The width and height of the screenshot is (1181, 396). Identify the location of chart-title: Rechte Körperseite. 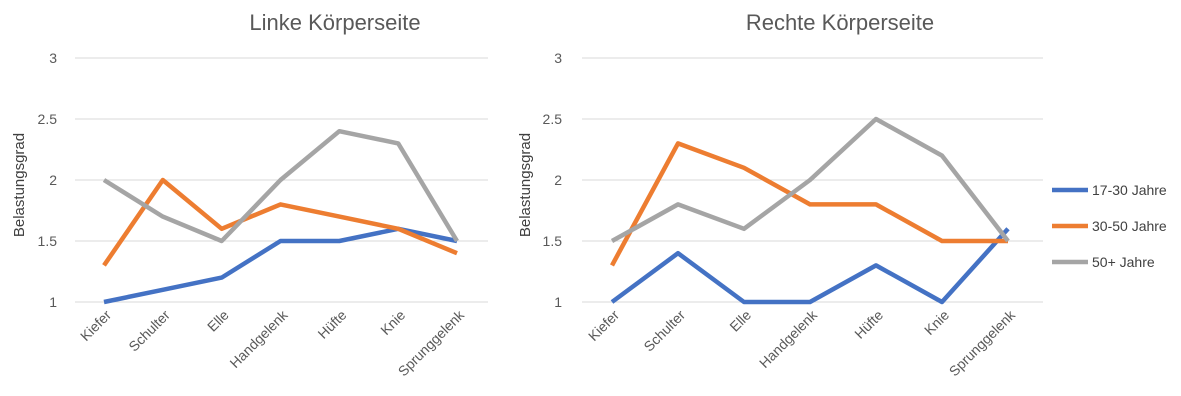
(840, 22).